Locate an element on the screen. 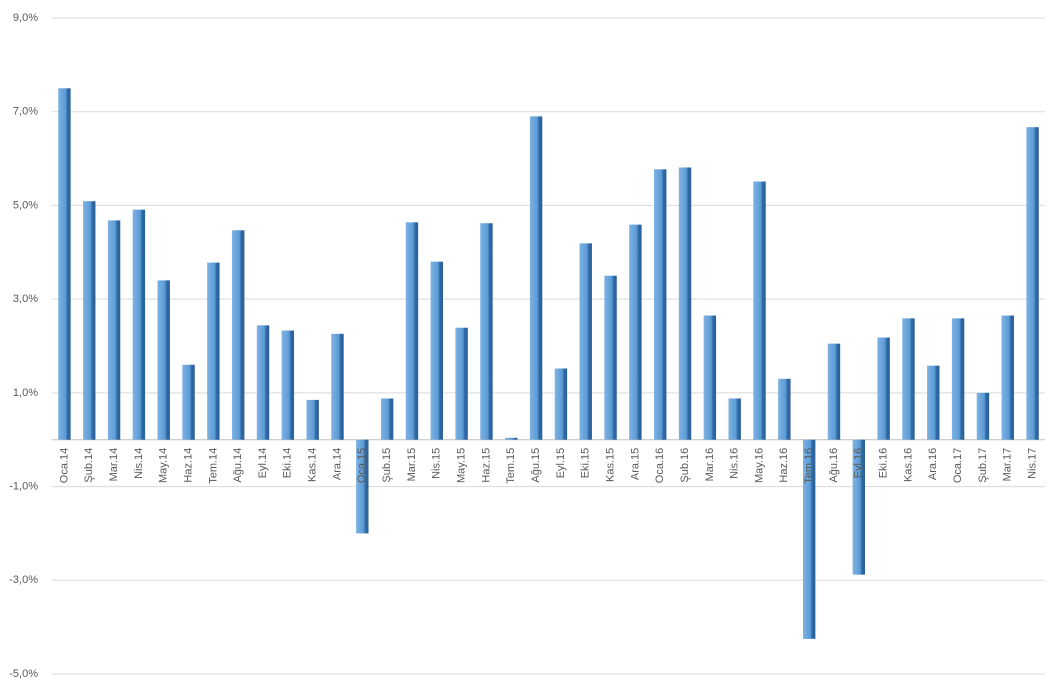 The width and height of the screenshot is (1060, 689). x-tick-label: Şub.15 is located at coordinates (387, 465).